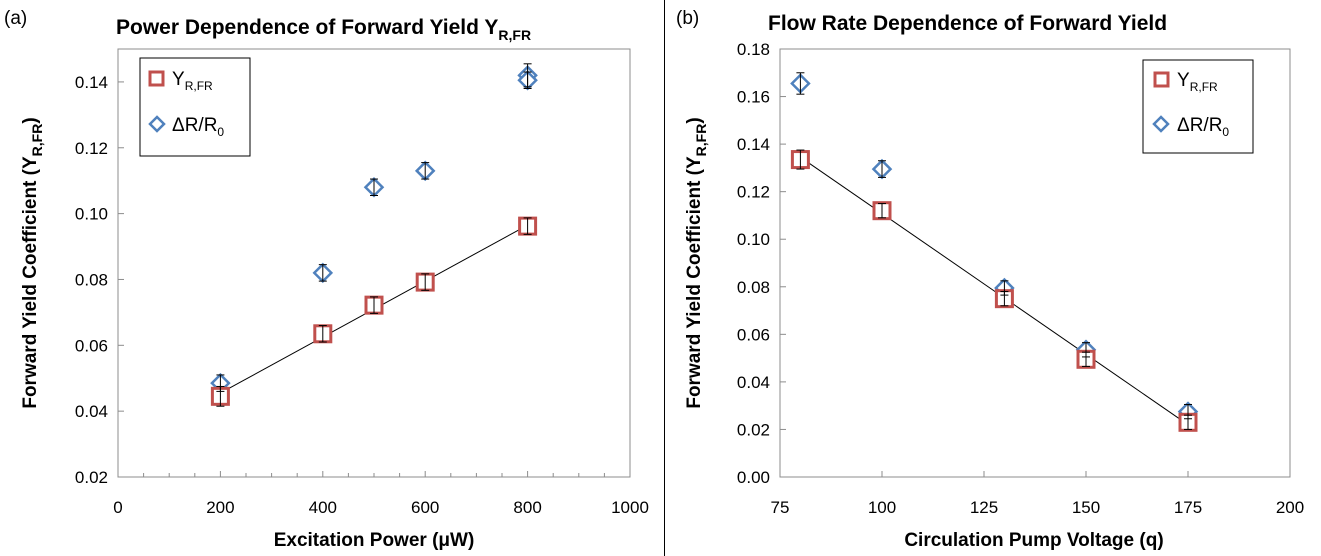 The width and height of the screenshot is (1321, 556). I want to click on panel-b-legend: YR,FR ΔR/R0, so click(1198, 106).